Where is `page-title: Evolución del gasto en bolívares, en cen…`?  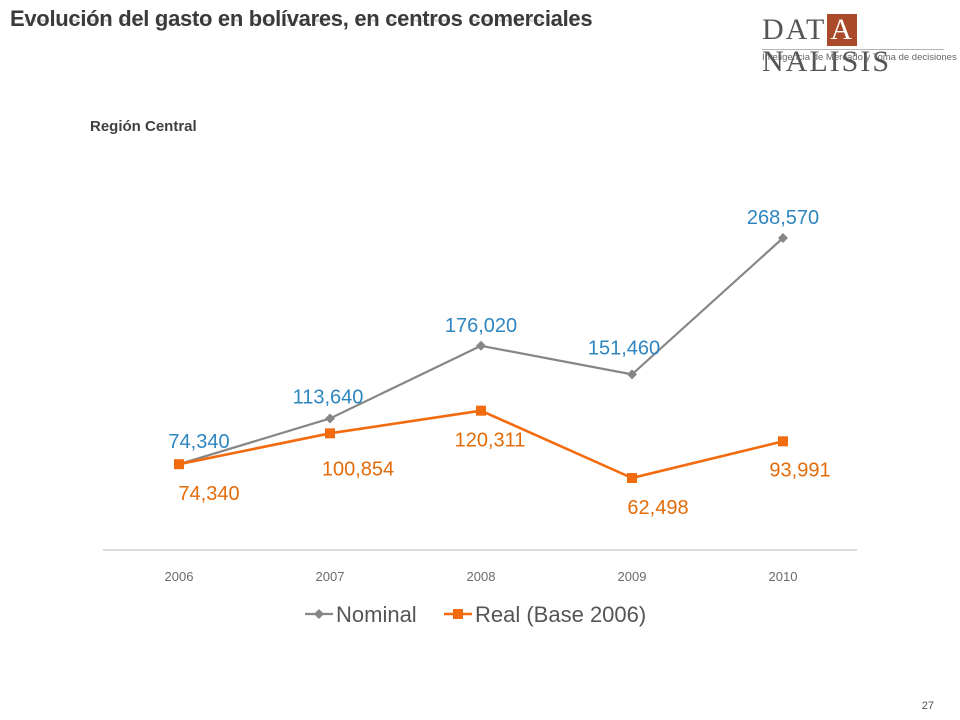 page-title: Evolución del gasto en bolívares, en cen… is located at coordinates (301, 18).